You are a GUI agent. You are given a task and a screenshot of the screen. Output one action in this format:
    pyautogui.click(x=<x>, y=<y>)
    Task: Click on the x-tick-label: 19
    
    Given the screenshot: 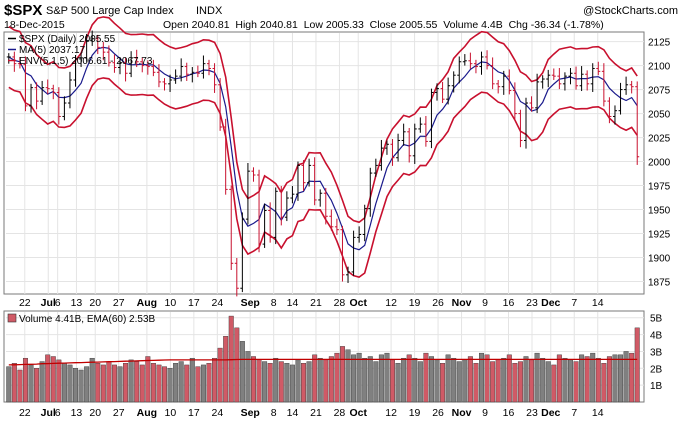 What is the action you would take?
    pyautogui.click(x=415, y=303)
    